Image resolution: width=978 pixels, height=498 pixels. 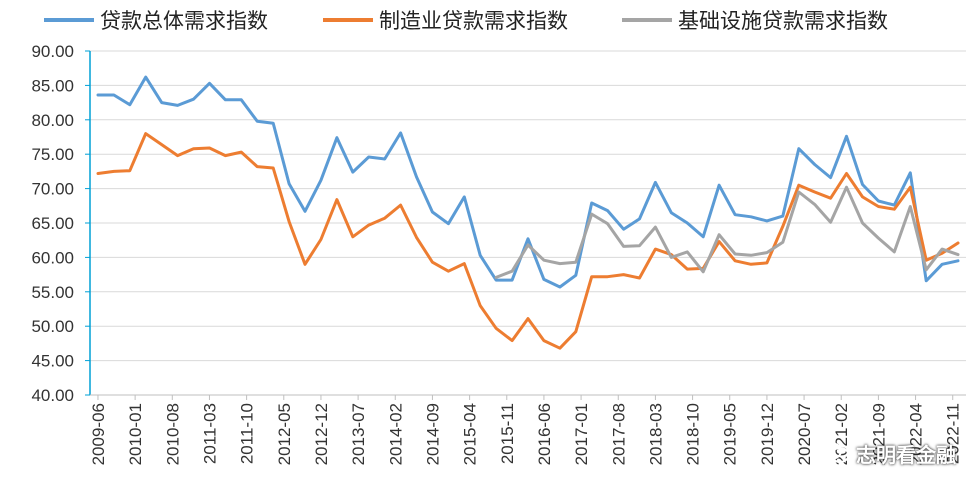 I want to click on x-tick-label: 2011-03, so click(x=209, y=433).